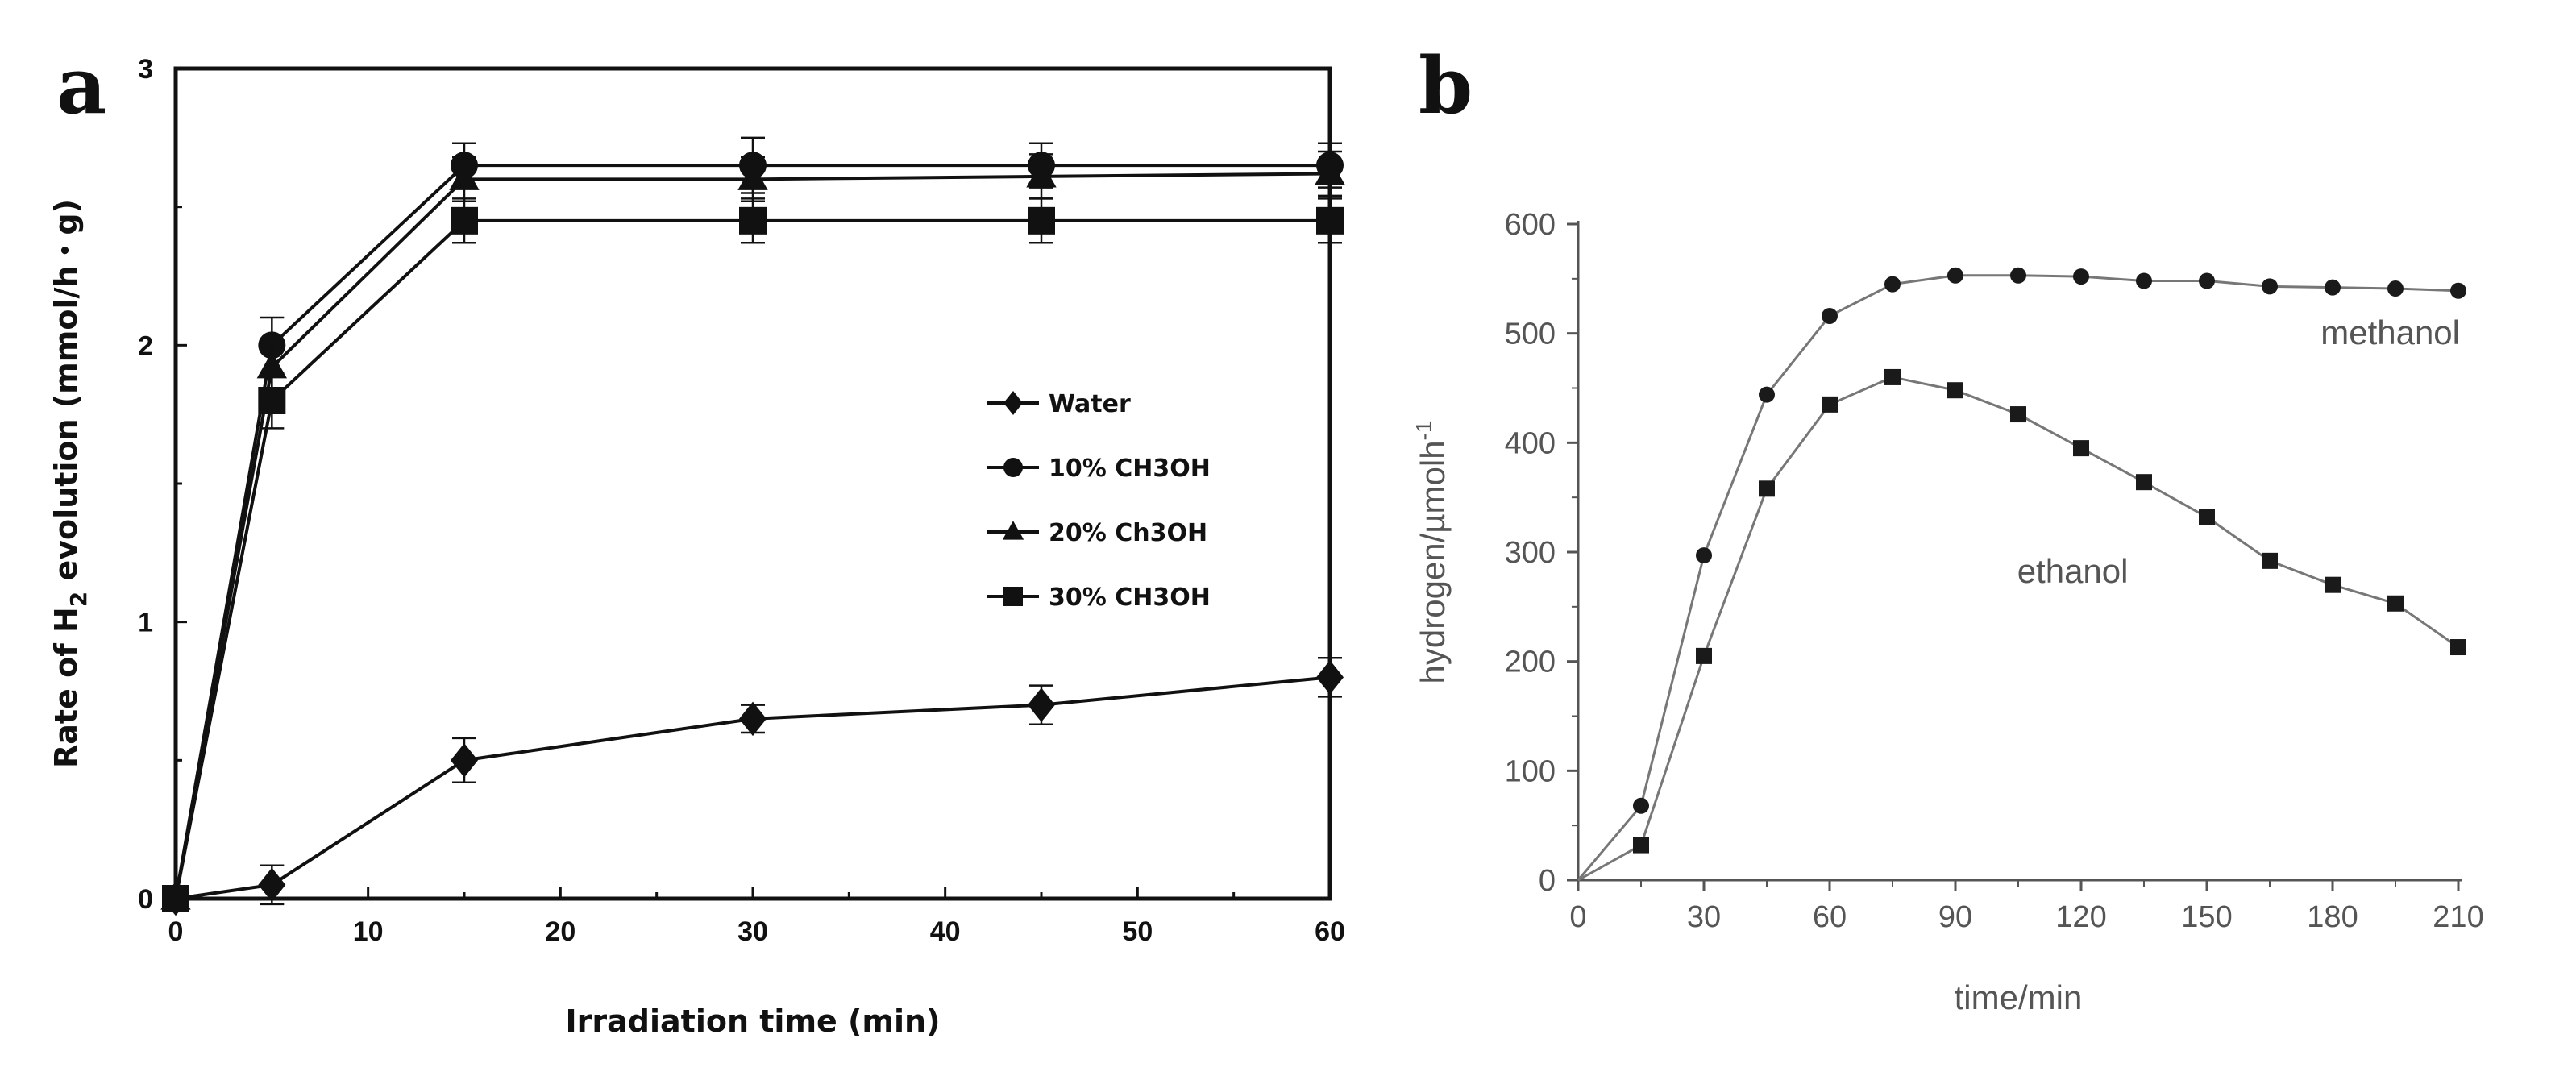  What do you see at coordinates (1530, 334) in the screenshot?
I see `y-tick-label-500: 500` at bounding box center [1530, 334].